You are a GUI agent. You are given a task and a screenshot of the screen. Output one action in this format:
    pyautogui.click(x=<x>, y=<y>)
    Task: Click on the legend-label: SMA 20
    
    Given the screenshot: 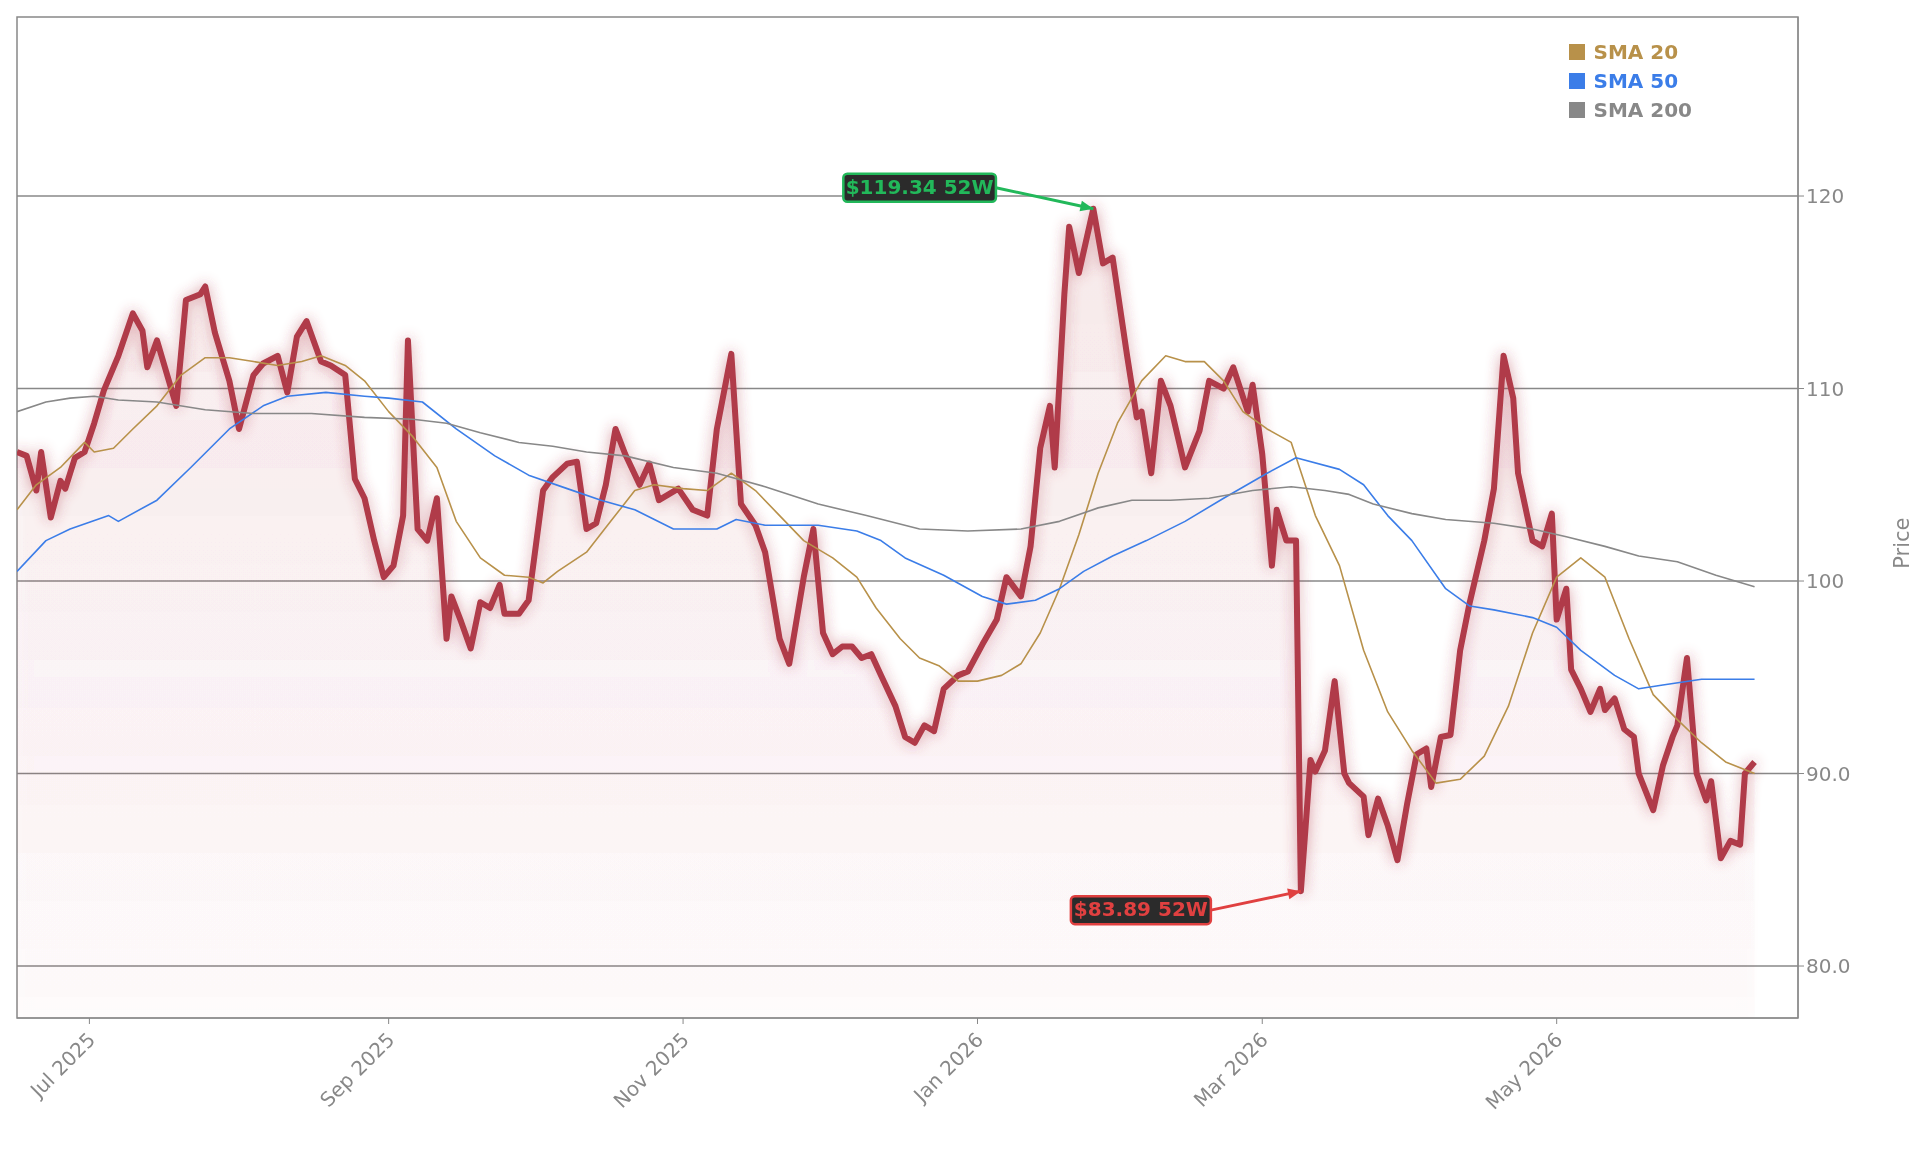 What is the action you would take?
    pyautogui.click(x=1636, y=52)
    